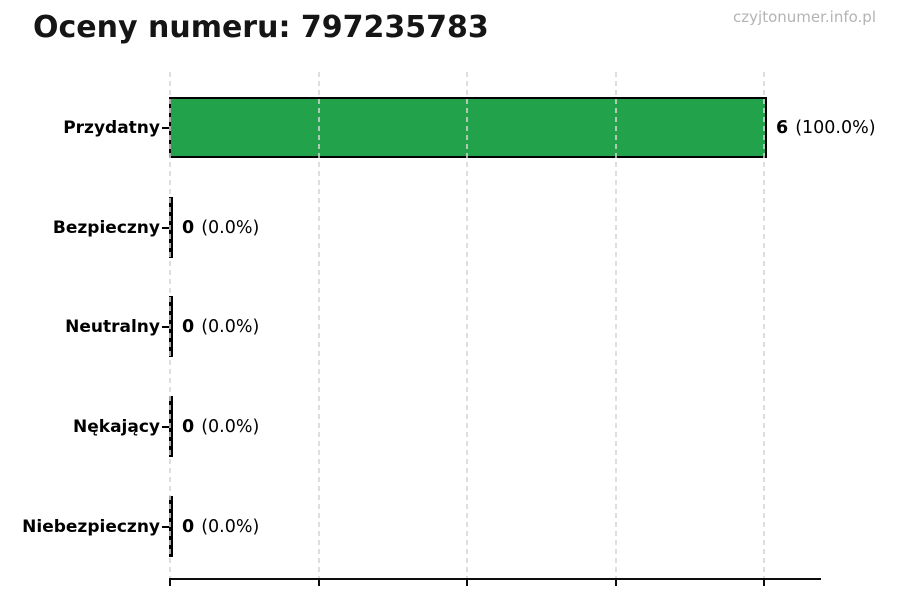 This screenshot has width=900, height=600. Describe the element at coordinates (91, 527) in the screenshot. I see `category-label: Niebezpieczny` at that location.